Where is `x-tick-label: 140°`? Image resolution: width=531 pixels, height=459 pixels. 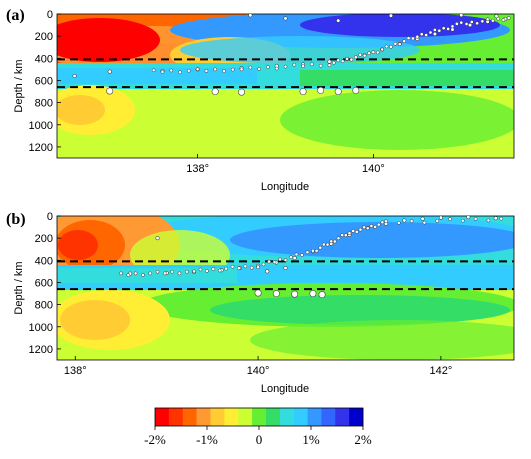 x-tick-label: 140° is located at coordinates (258, 371).